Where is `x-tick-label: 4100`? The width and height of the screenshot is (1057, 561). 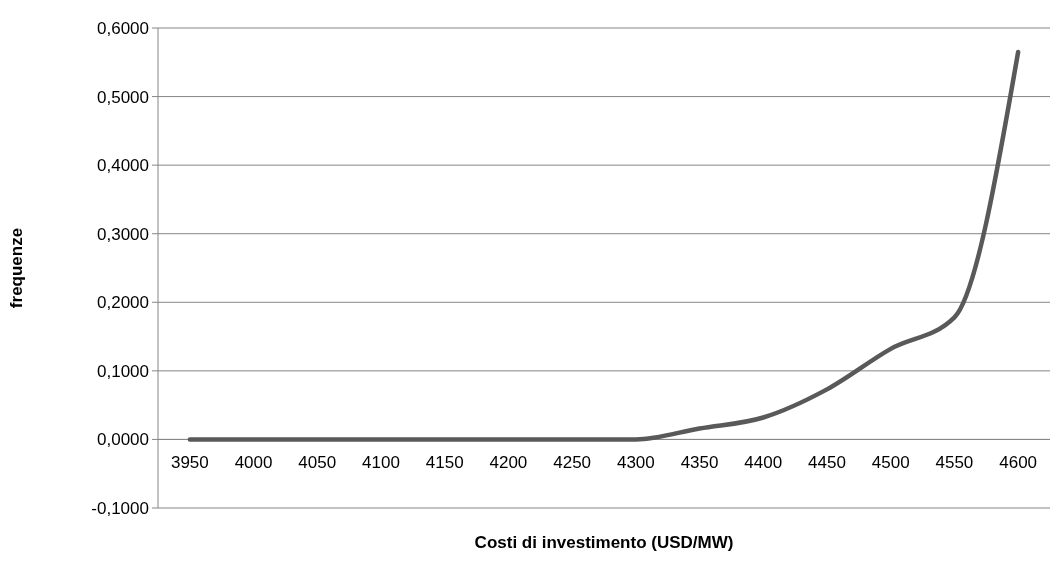 x-tick-label: 4100 is located at coordinates (381, 463).